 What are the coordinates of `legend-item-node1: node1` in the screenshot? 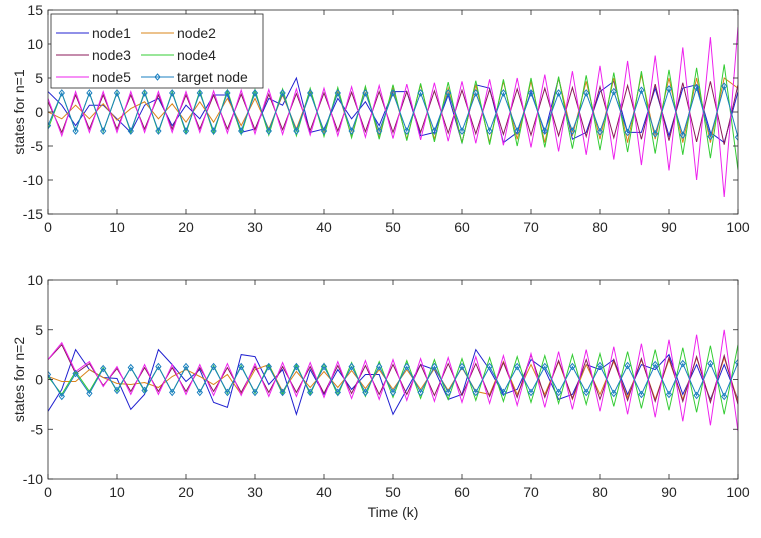 It's located at (93, 33).